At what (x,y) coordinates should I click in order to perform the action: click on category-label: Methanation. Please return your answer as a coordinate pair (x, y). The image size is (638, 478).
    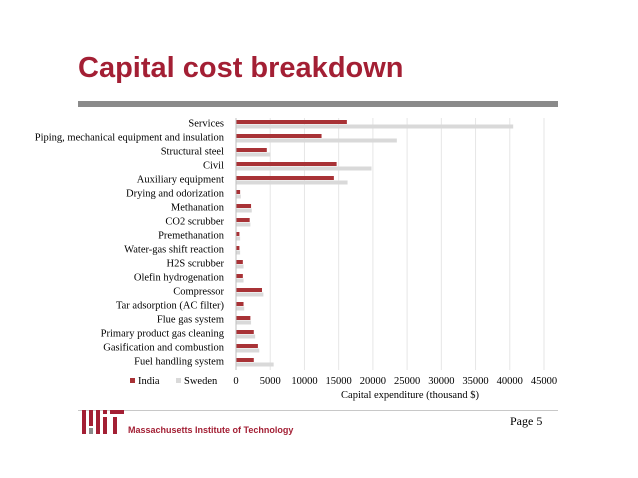
    Looking at the image, I should click on (198, 208).